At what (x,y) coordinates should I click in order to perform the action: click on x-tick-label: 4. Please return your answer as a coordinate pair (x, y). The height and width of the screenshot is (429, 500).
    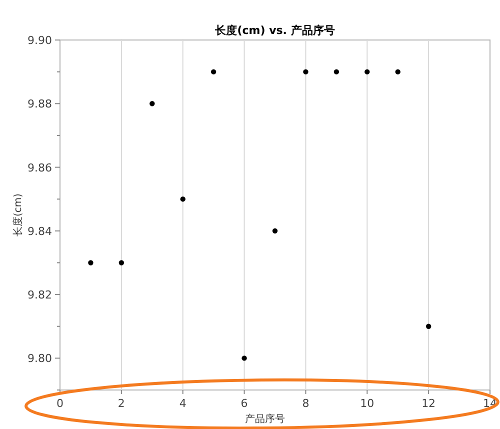
    Looking at the image, I should click on (182, 403).